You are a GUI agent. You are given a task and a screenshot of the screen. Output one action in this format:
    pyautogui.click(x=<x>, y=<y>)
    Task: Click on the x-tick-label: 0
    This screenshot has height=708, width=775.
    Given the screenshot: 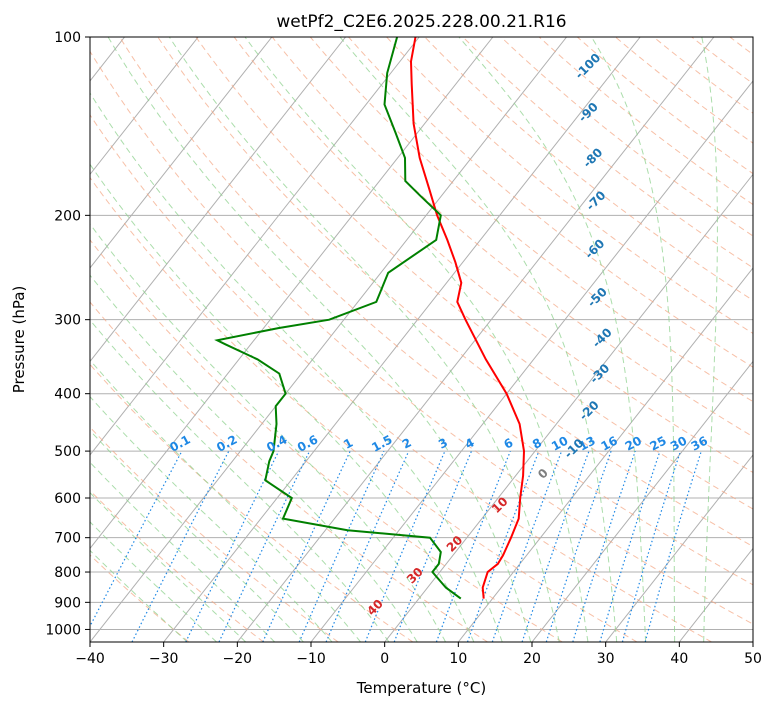 What is the action you would take?
    pyautogui.click(x=384, y=659)
    